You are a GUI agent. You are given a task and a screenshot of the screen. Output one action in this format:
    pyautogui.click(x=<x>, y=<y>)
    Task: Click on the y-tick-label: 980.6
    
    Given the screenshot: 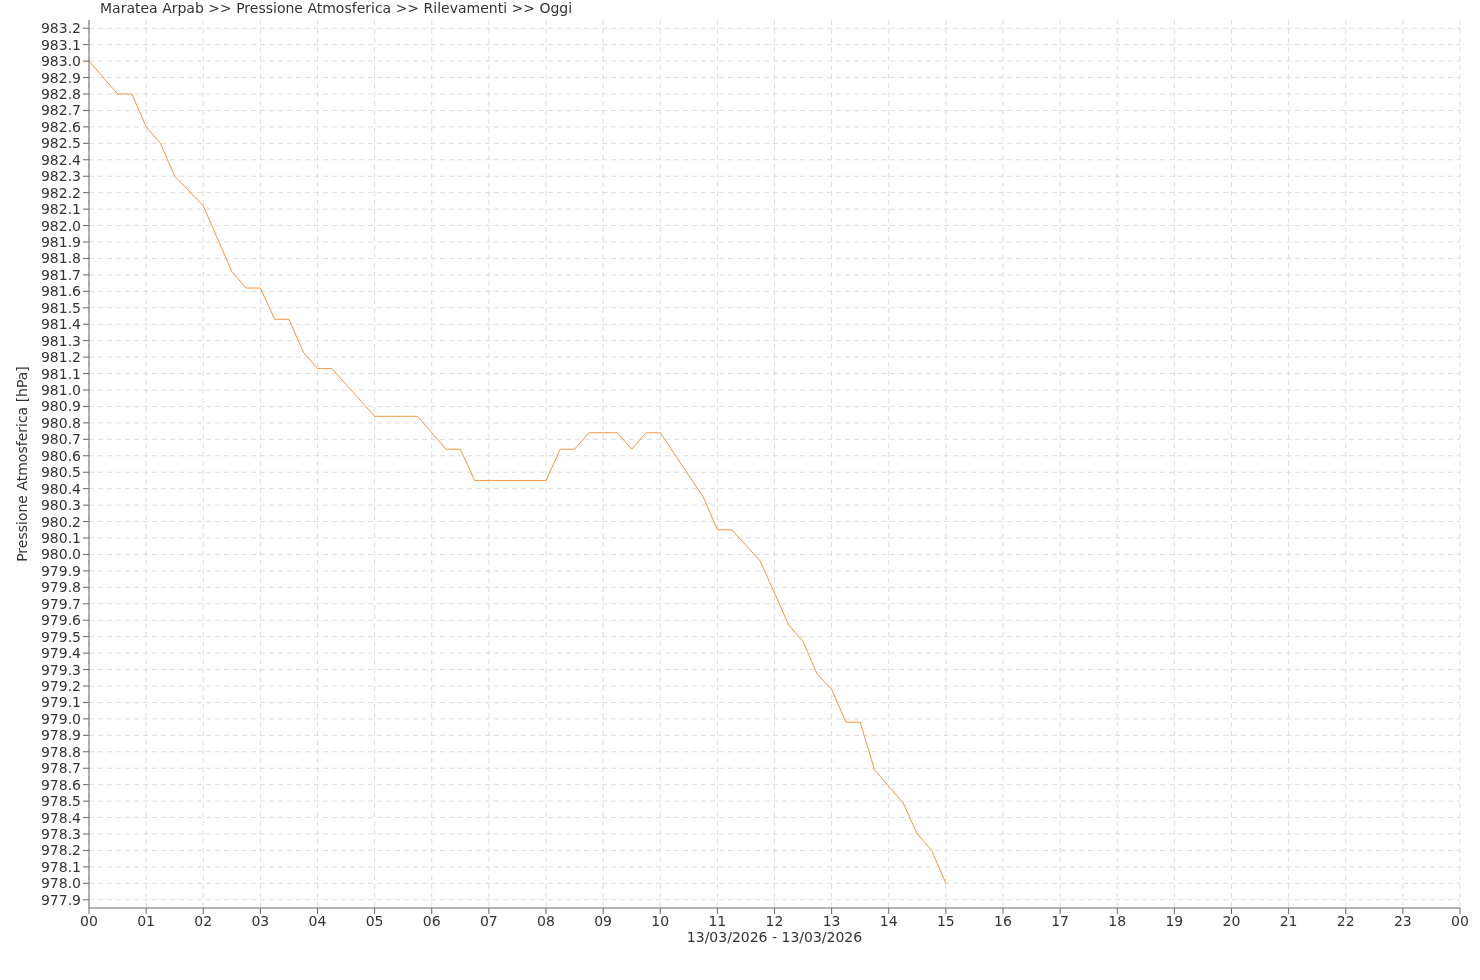 What is the action you would take?
    pyautogui.click(x=61, y=455)
    